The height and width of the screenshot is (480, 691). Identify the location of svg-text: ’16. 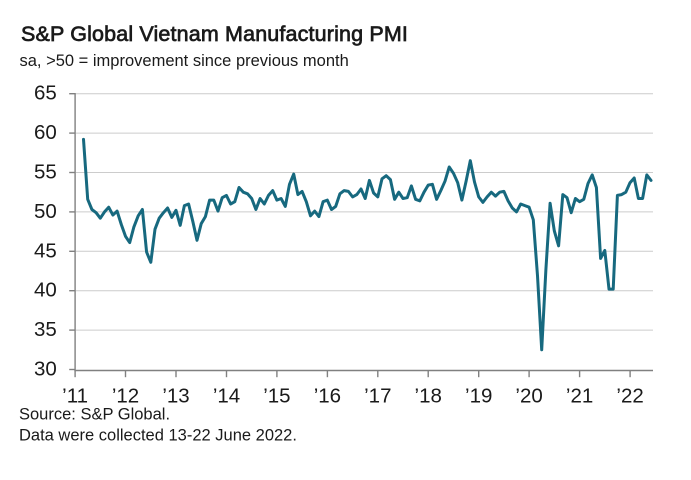
(327, 396).